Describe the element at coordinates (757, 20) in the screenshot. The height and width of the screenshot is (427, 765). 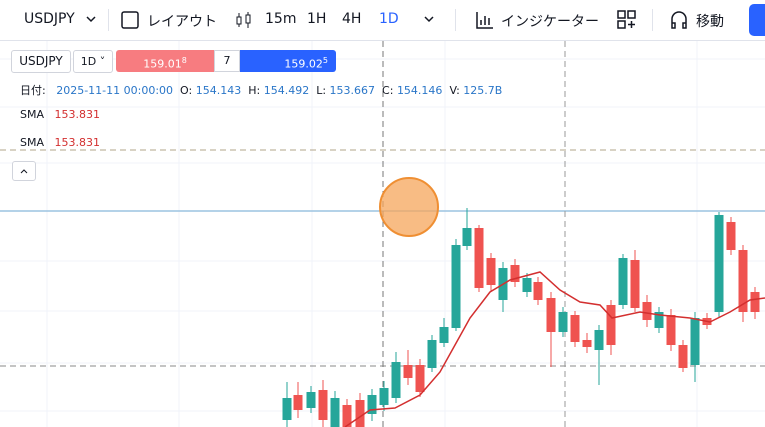
I see `primary-button` at that location.